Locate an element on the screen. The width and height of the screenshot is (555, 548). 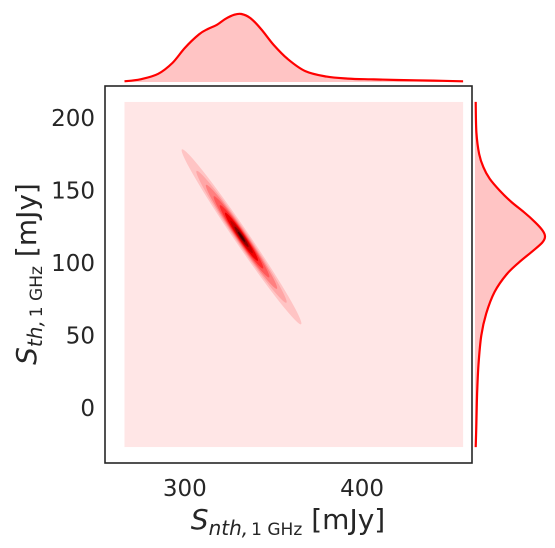
y-tick-labels: 0 50 100 150 200 is located at coordinates (73, 264).